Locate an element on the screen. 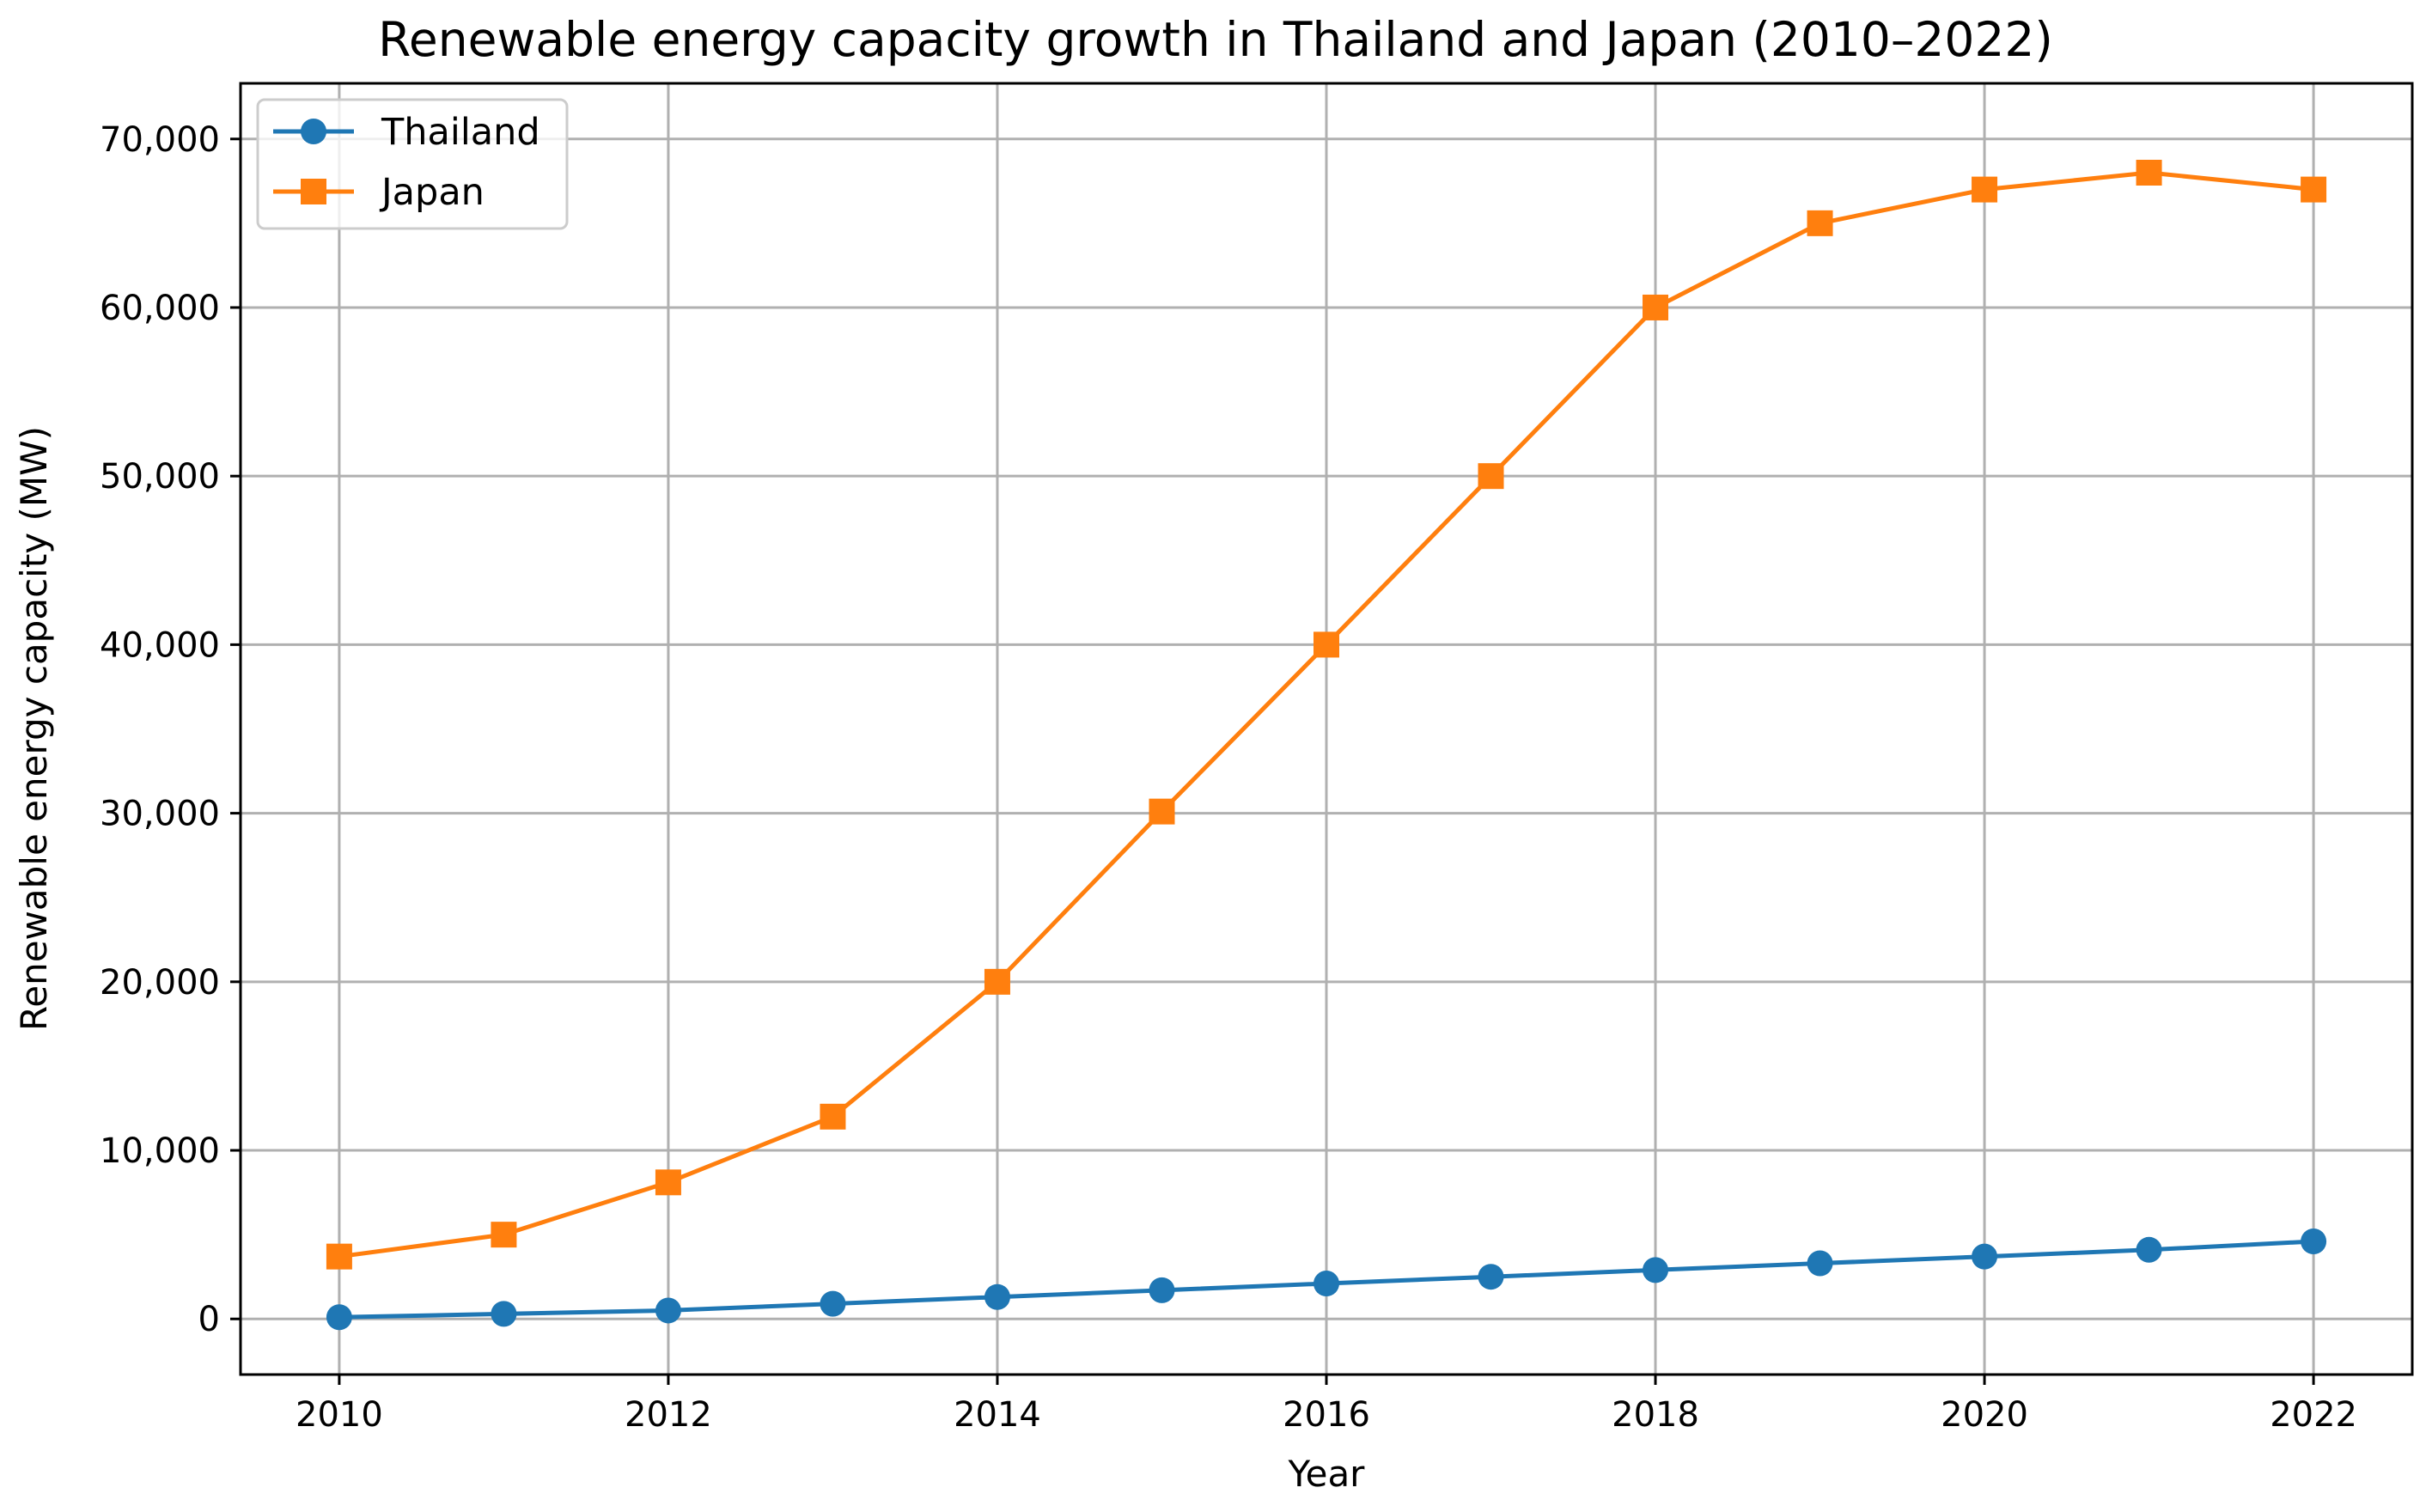  x-tick-label: 2012 is located at coordinates (668, 1415).